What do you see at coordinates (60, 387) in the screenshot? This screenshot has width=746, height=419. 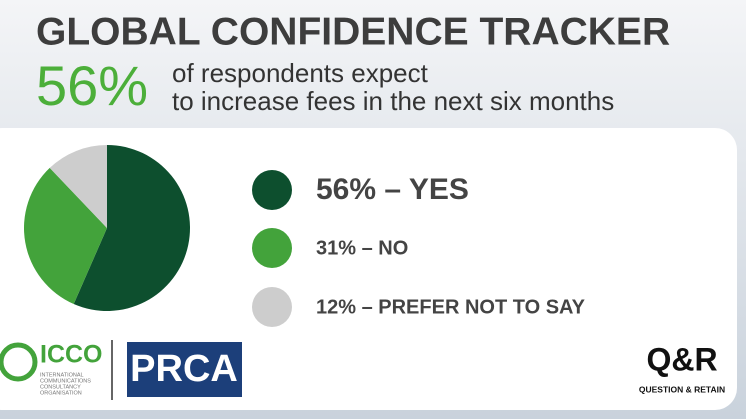 I see `icco-line: CONSULTANCY` at bounding box center [60, 387].